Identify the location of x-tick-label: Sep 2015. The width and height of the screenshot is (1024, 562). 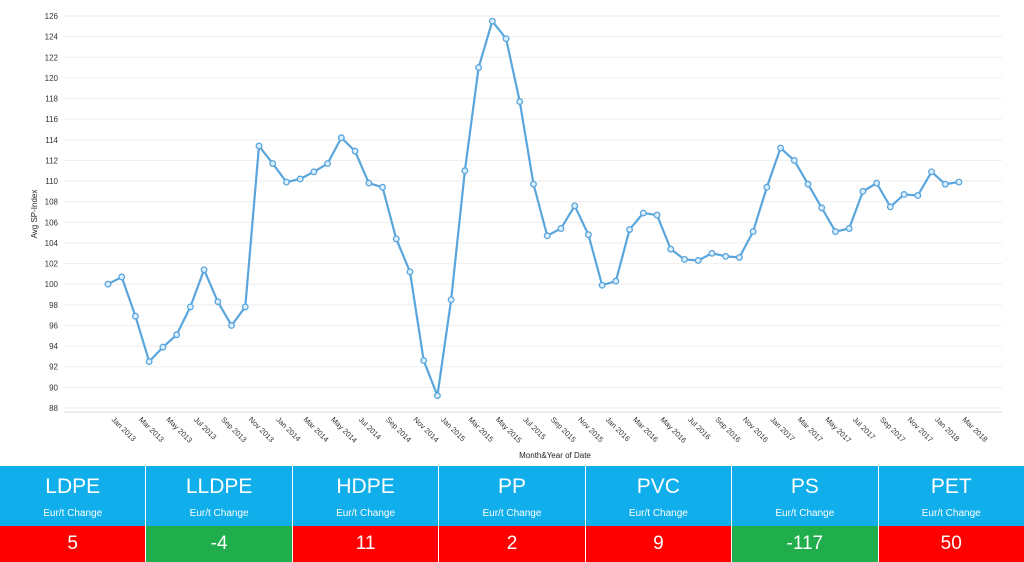
(563, 429).